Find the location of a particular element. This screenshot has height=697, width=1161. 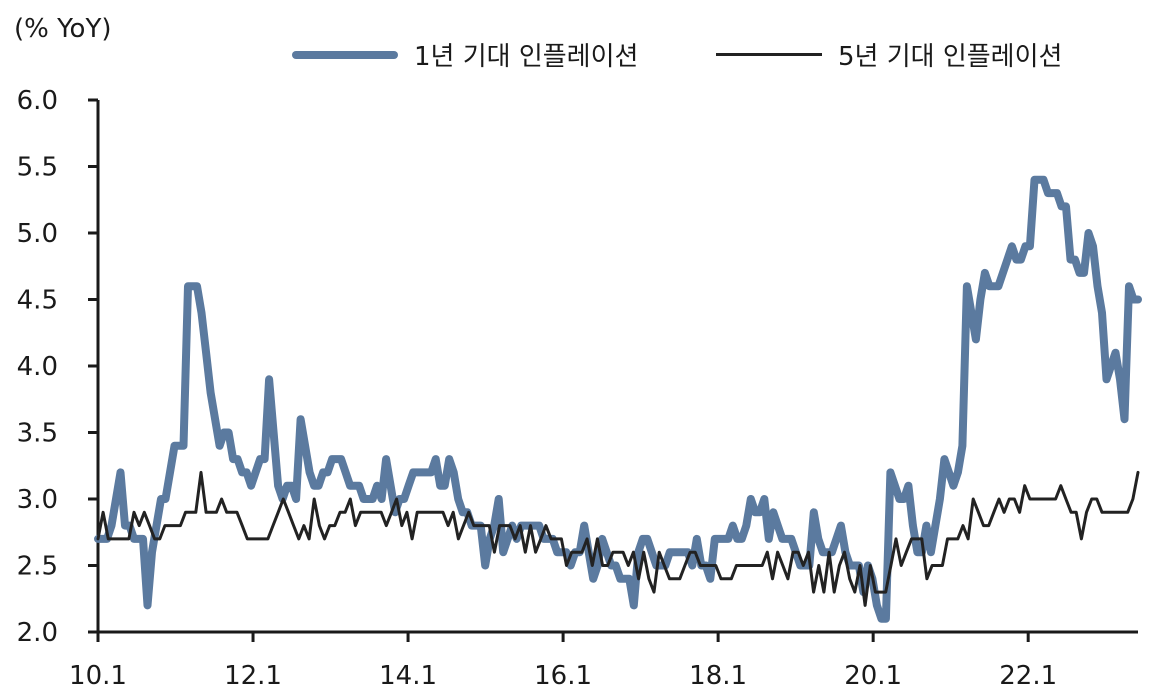

legend-swatch-5y is located at coordinates (769, 54).